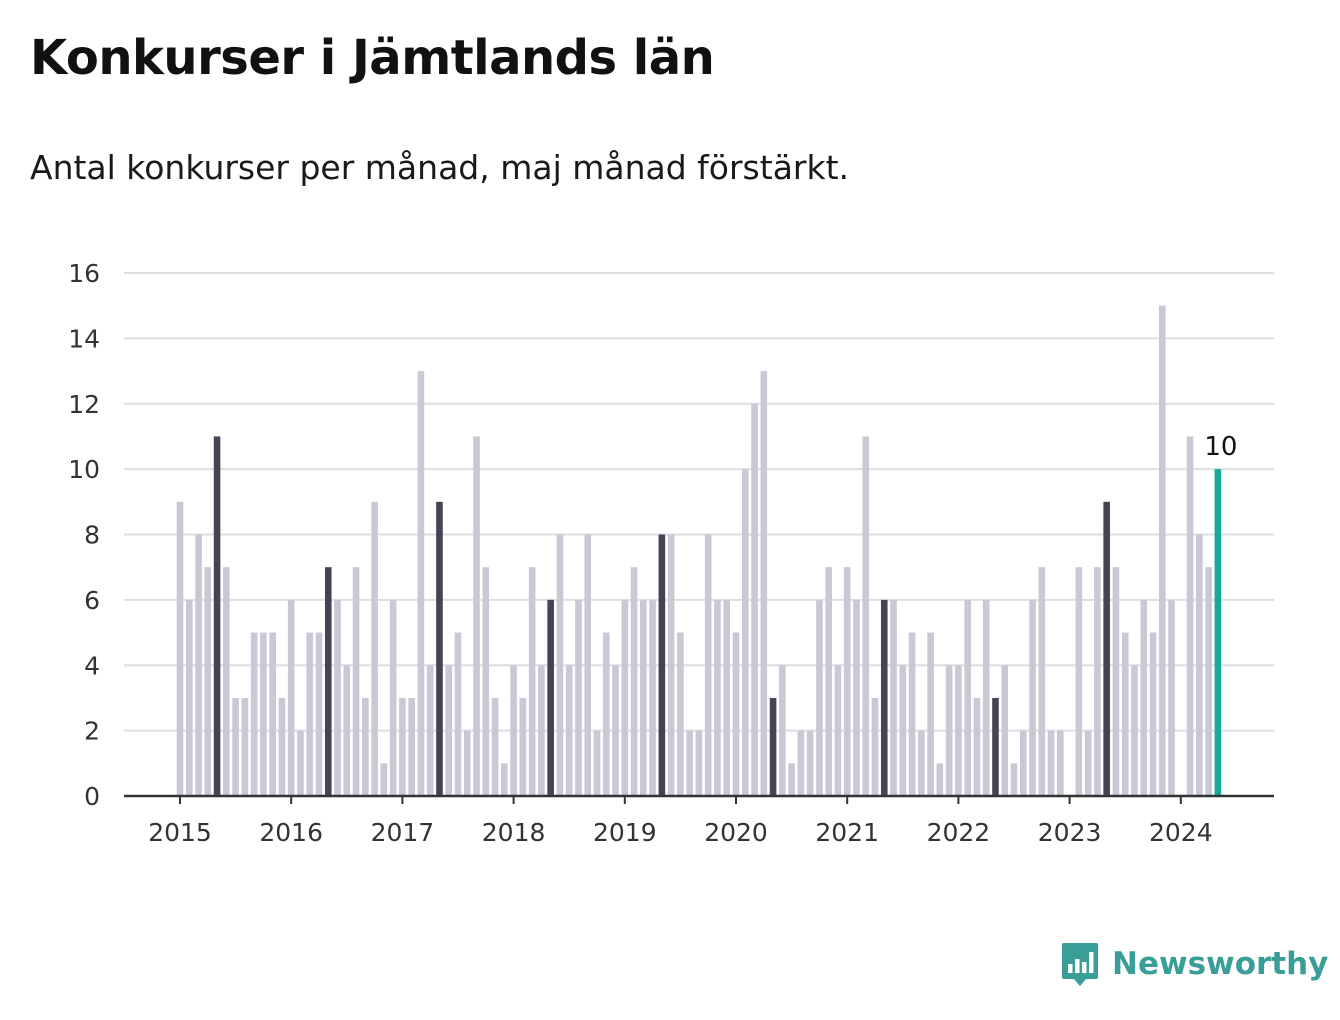 This screenshot has height=1020, width=1340. I want to click on data-label-latest: 10, so click(1220, 447).